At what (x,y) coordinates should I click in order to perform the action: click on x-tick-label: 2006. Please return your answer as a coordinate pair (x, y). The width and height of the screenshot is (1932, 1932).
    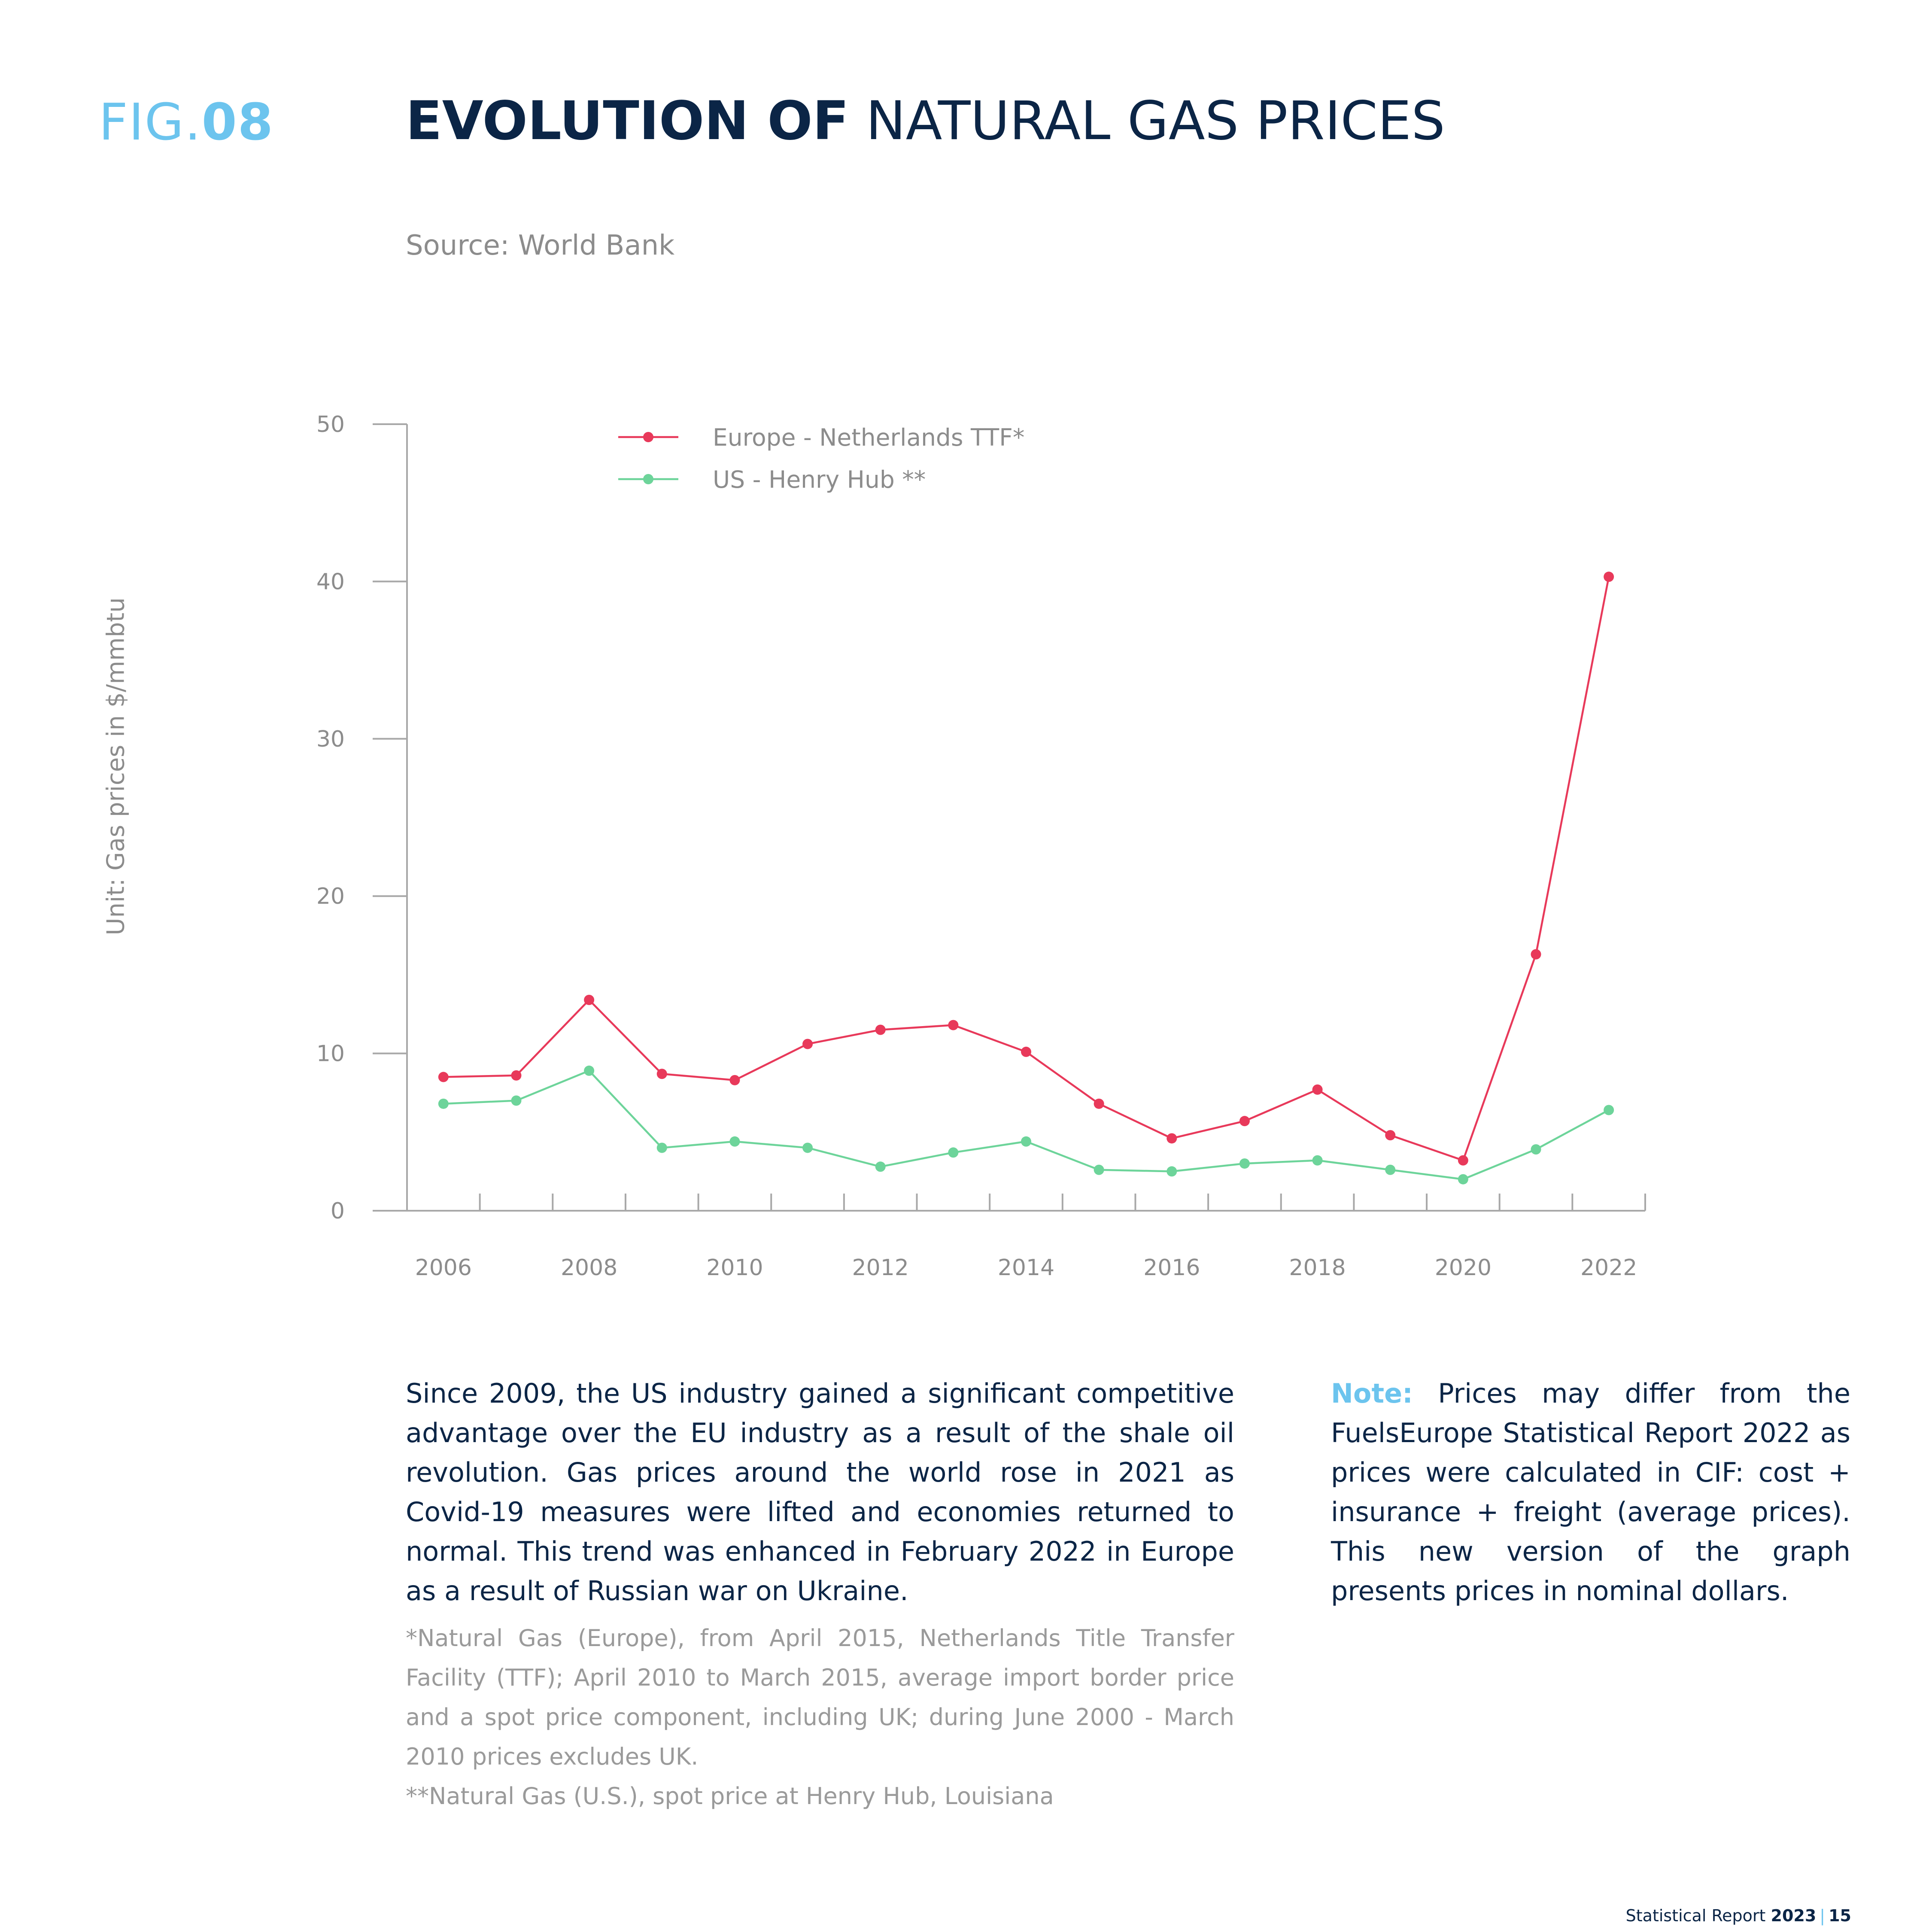
    Looking at the image, I should click on (444, 1268).